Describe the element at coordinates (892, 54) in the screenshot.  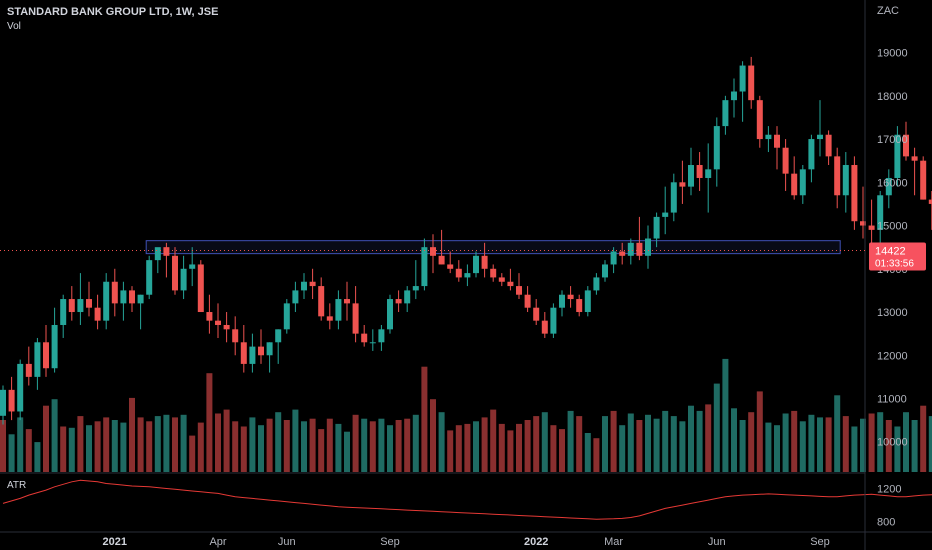
I see `y-tick-label: 19000` at that location.